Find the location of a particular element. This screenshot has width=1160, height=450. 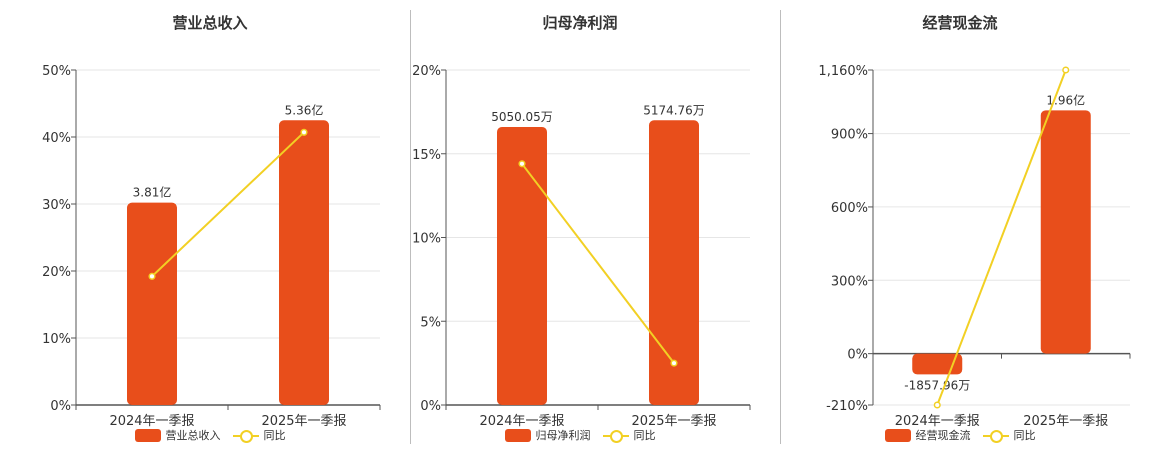

chart-title: 经营现金流 is located at coordinates (960, 23).